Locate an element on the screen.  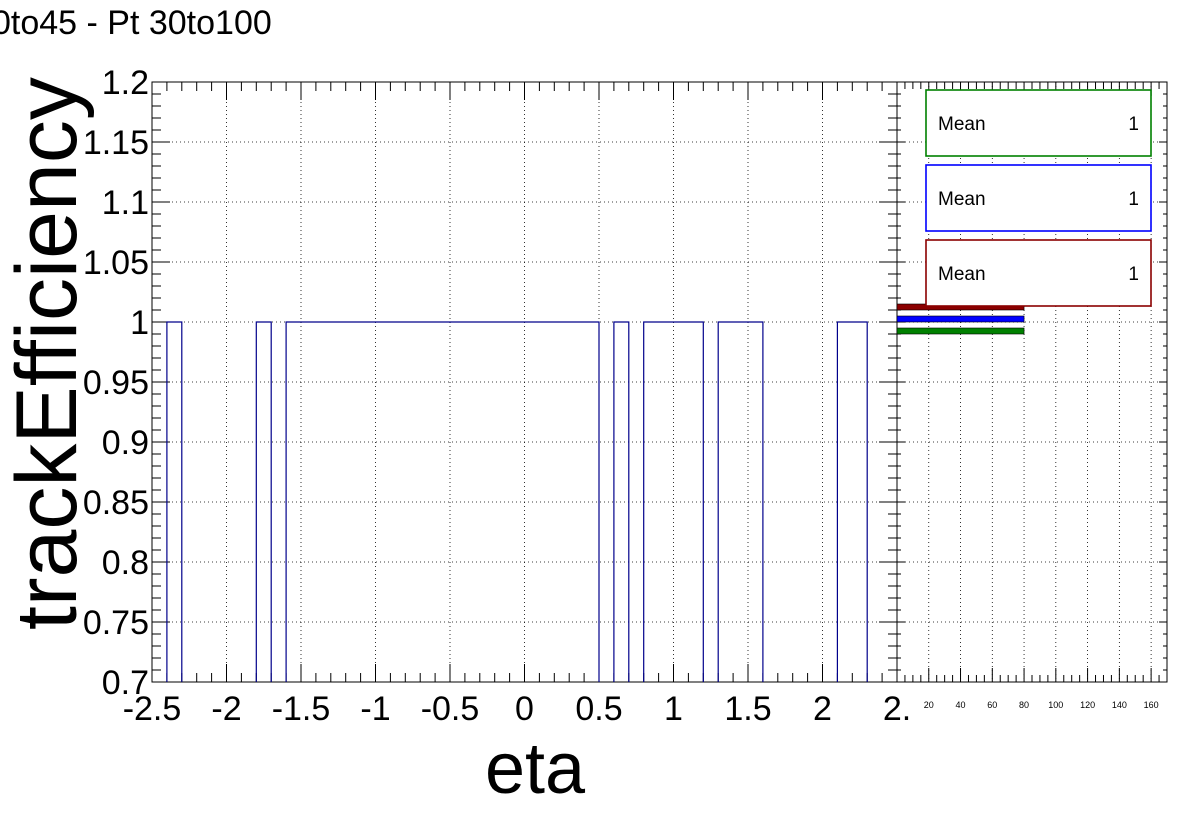
y-tick-label: 0.95 is located at coordinates (116, 383).